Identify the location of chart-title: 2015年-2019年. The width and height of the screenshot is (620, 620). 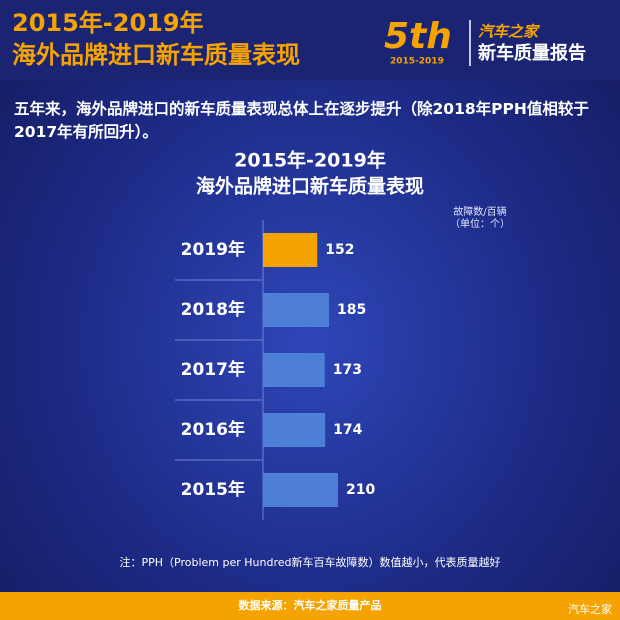
(310, 160).